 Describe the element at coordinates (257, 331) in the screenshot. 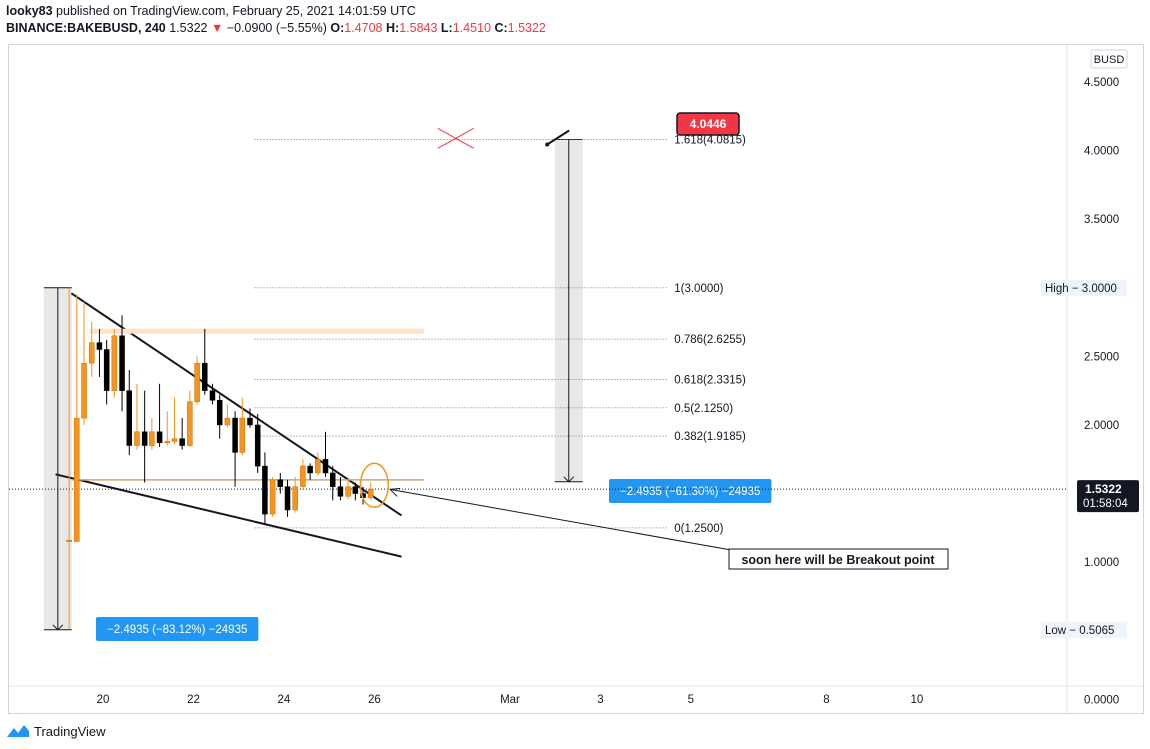

I see `resistance-zone` at that location.